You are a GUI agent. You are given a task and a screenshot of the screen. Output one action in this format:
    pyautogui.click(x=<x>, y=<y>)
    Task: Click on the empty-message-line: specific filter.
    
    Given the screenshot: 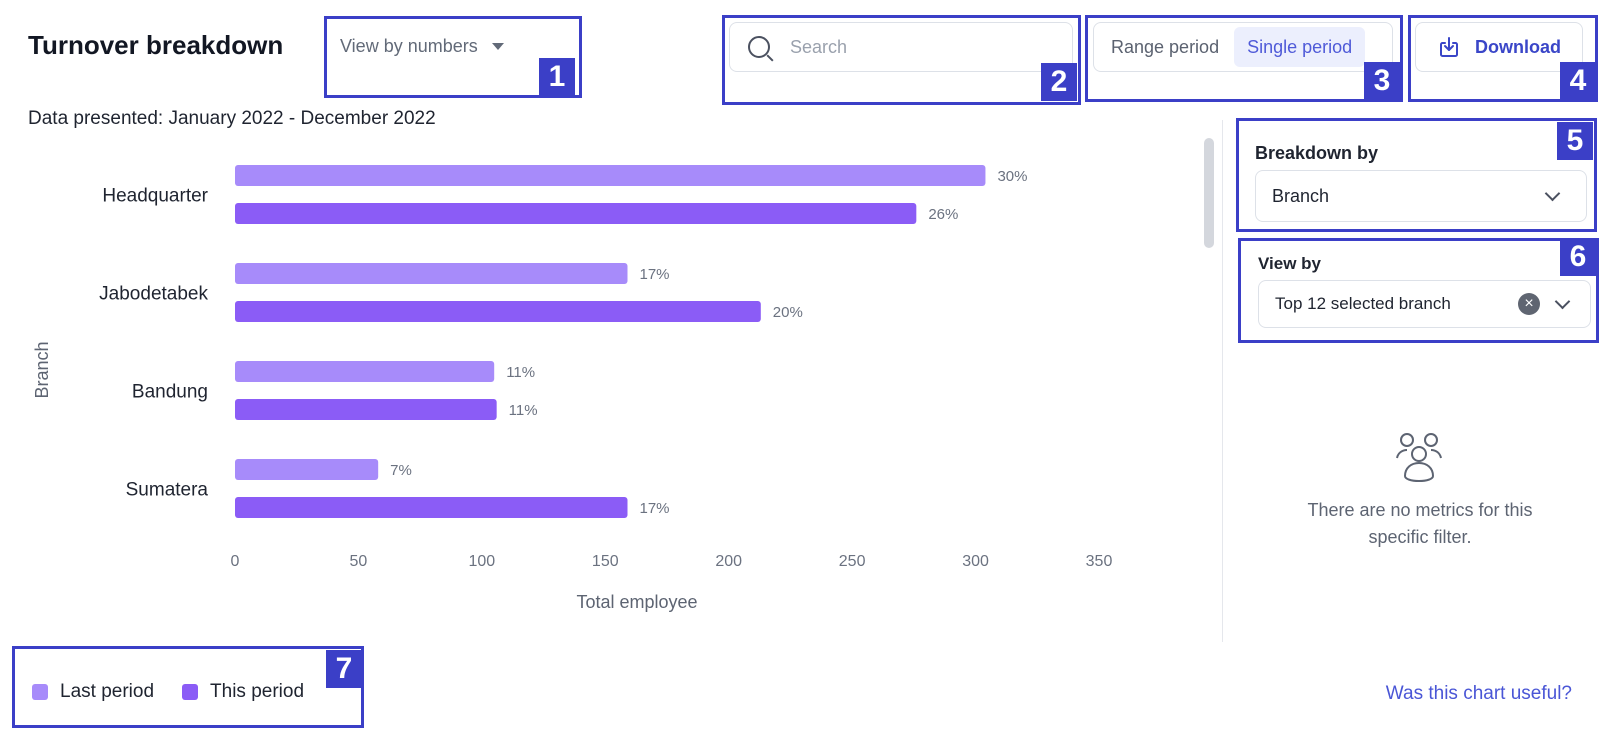 What is the action you would take?
    pyautogui.click(x=1420, y=537)
    